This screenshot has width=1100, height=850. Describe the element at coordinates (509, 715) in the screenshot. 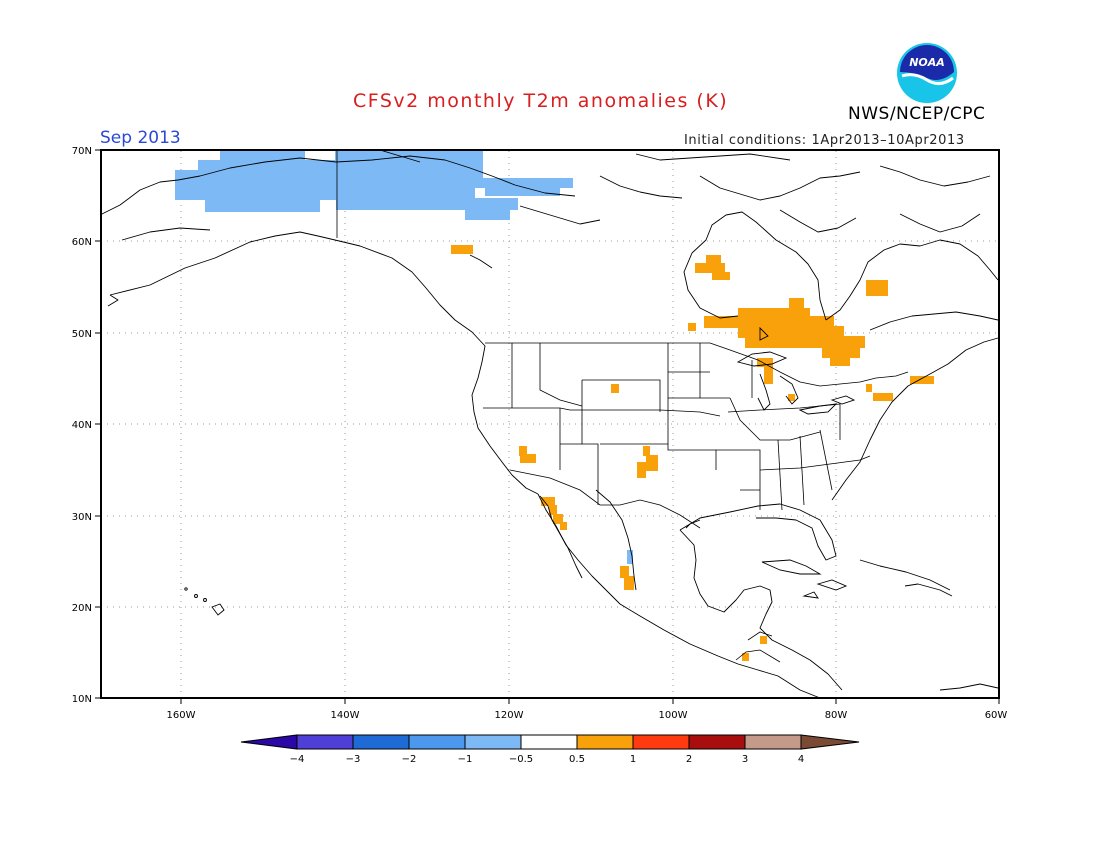

I see `lon-label-120w: 120W` at that location.